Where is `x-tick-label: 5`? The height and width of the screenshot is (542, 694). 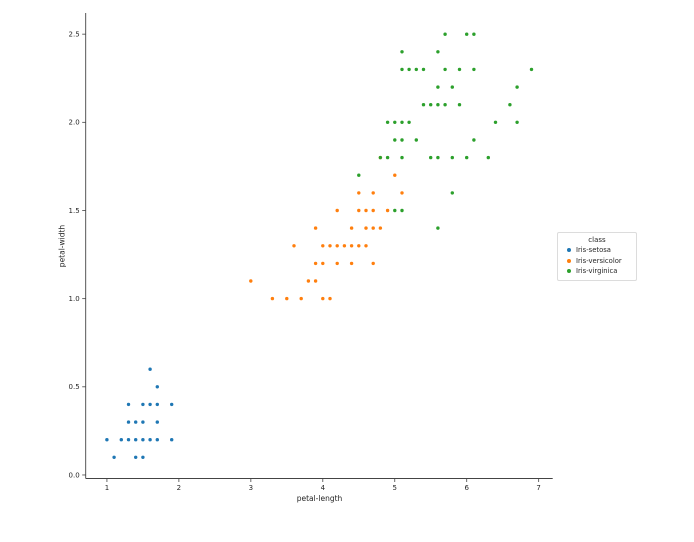
x-tick-label: 5 is located at coordinates (395, 488).